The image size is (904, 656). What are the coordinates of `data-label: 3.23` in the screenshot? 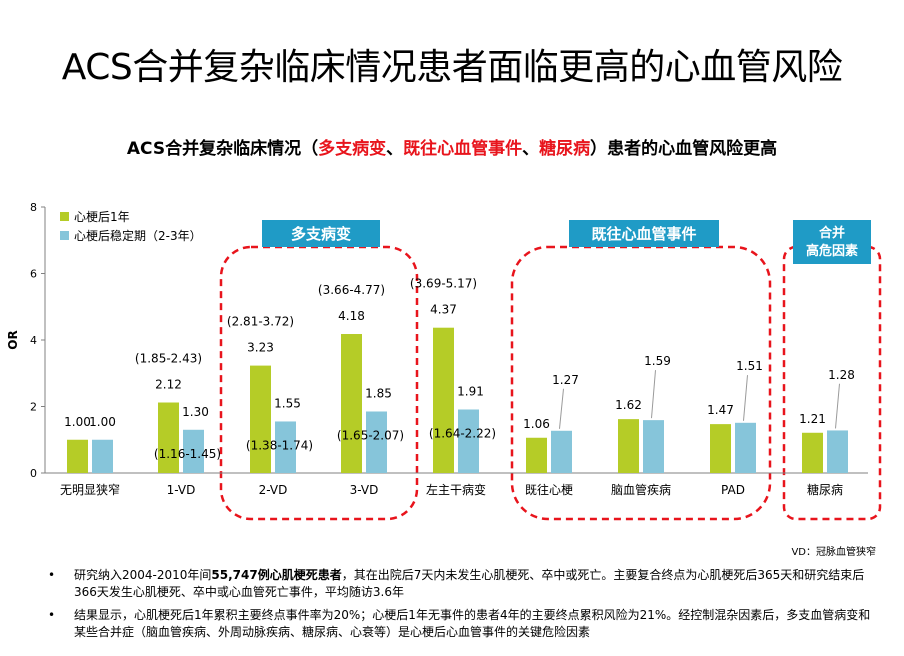 It's located at (260, 348).